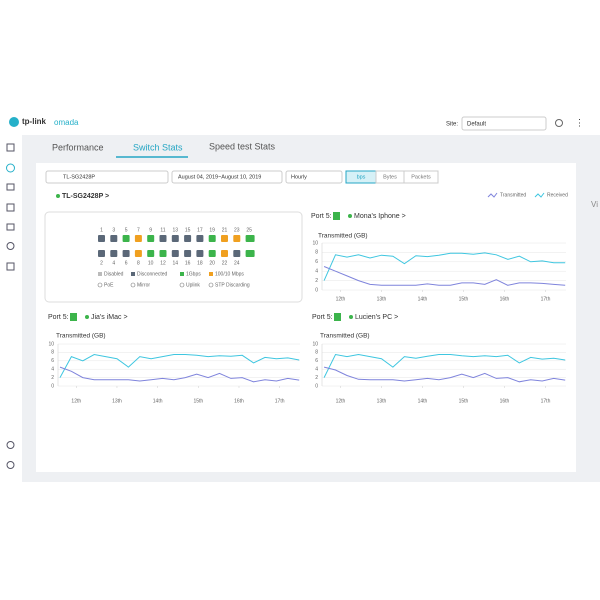  What do you see at coordinates (242, 146) in the screenshot?
I see `tab-speed-test: Speed test Stats` at bounding box center [242, 146].